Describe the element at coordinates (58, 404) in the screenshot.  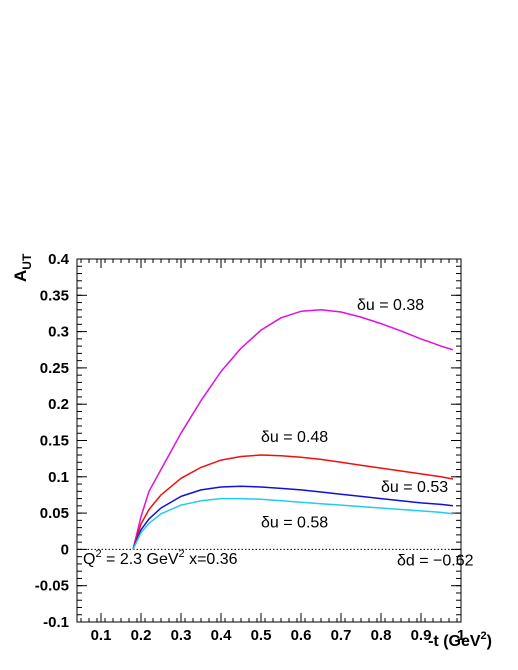
I see `y-tick-label: 0.2` at that location.